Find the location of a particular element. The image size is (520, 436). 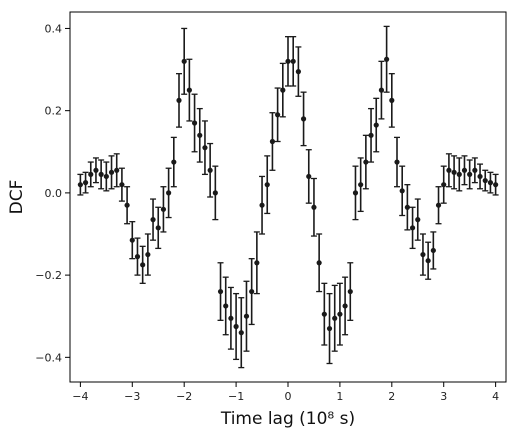

x-axis-title: Time lag (10⁸ s) is located at coordinates (287, 419).